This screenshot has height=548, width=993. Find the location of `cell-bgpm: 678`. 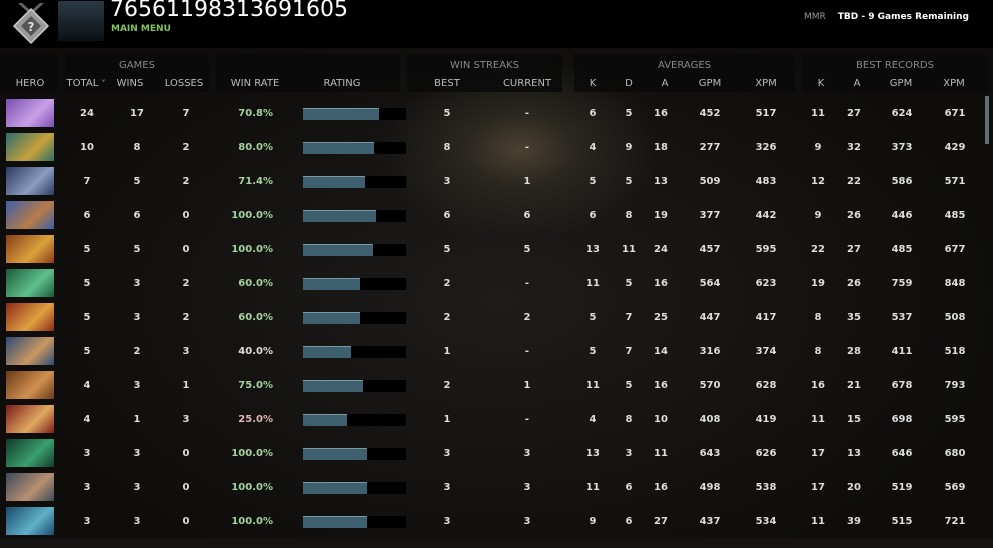

cell-bgpm: 678 is located at coordinates (902, 385).